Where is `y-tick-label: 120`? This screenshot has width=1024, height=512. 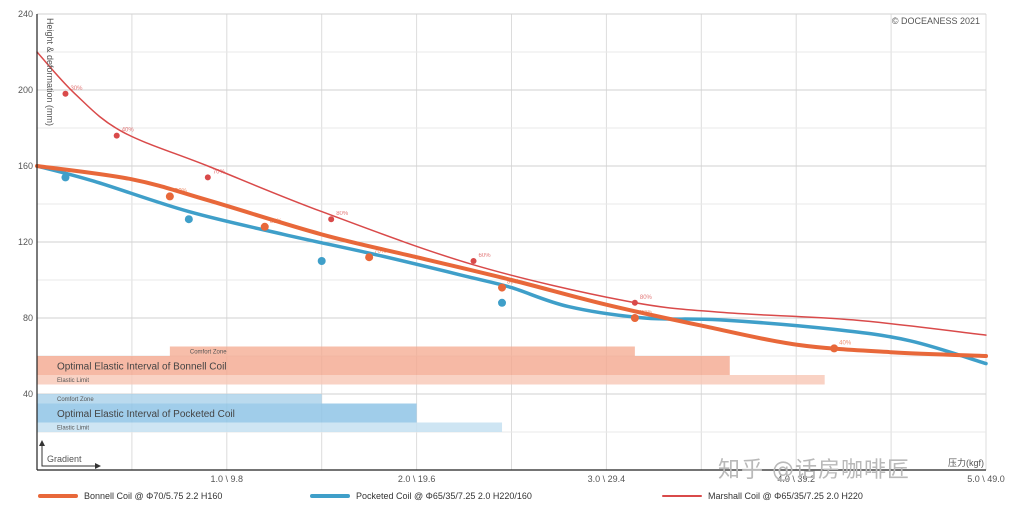 y-tick-label: 120 is located at coordinates (25, 242).